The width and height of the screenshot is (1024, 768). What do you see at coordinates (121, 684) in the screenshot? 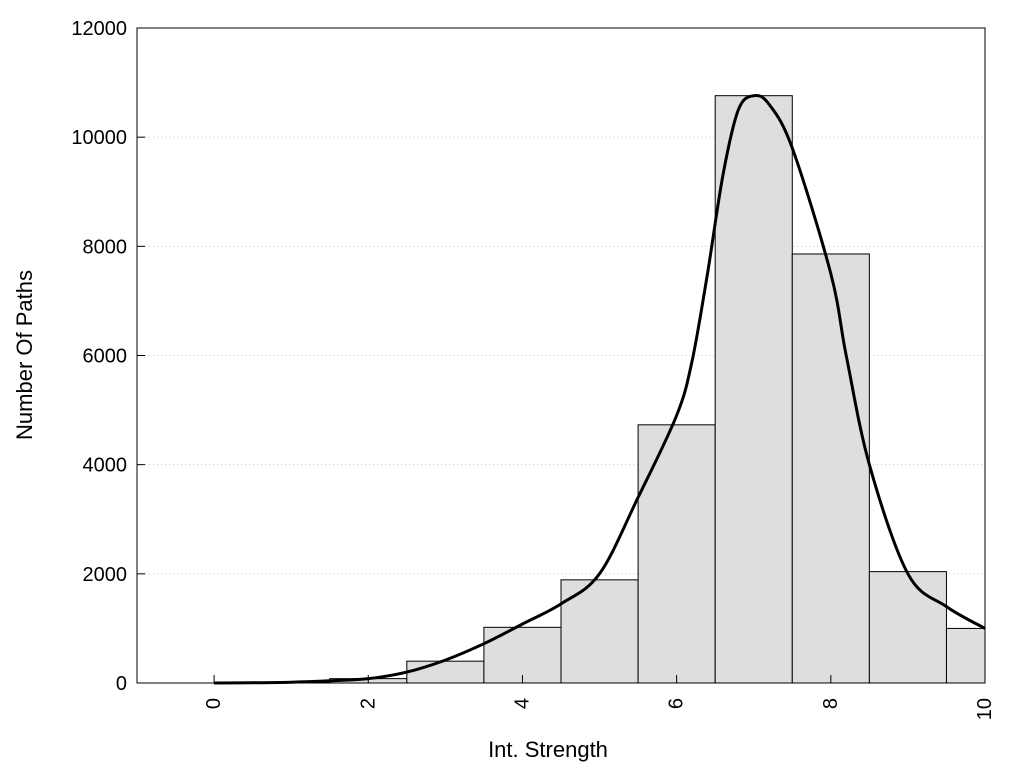
I see `y-tick-label-0: 0` at bounding box center [121, 684].